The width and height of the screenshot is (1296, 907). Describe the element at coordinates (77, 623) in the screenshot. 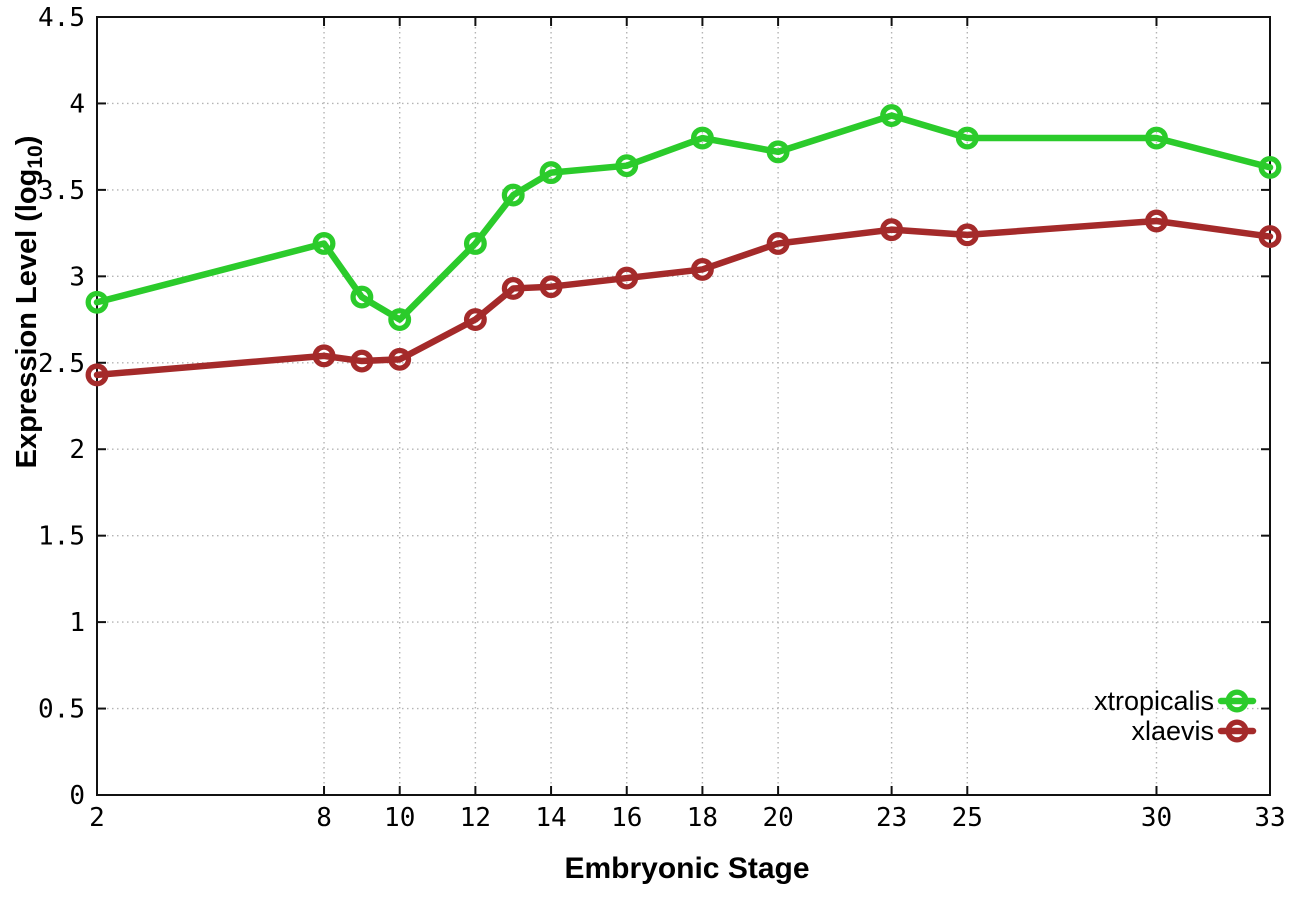

I see `y-tick-label: 1` at that location.